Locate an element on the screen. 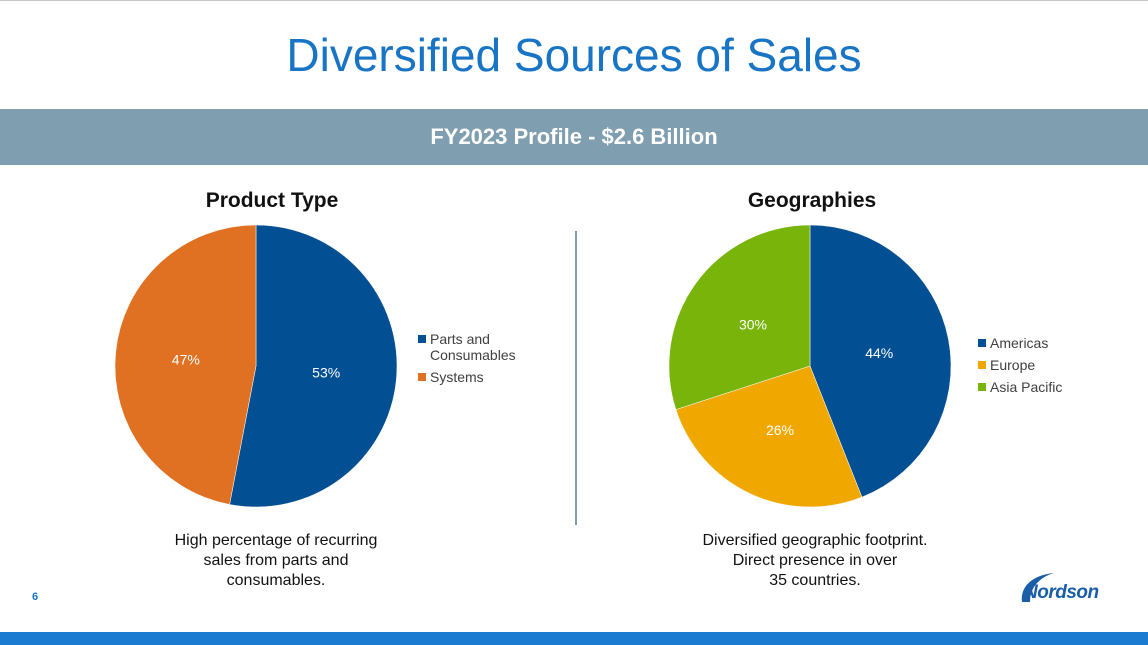  caption-line: consumables. is located at coordinates (276, 580).